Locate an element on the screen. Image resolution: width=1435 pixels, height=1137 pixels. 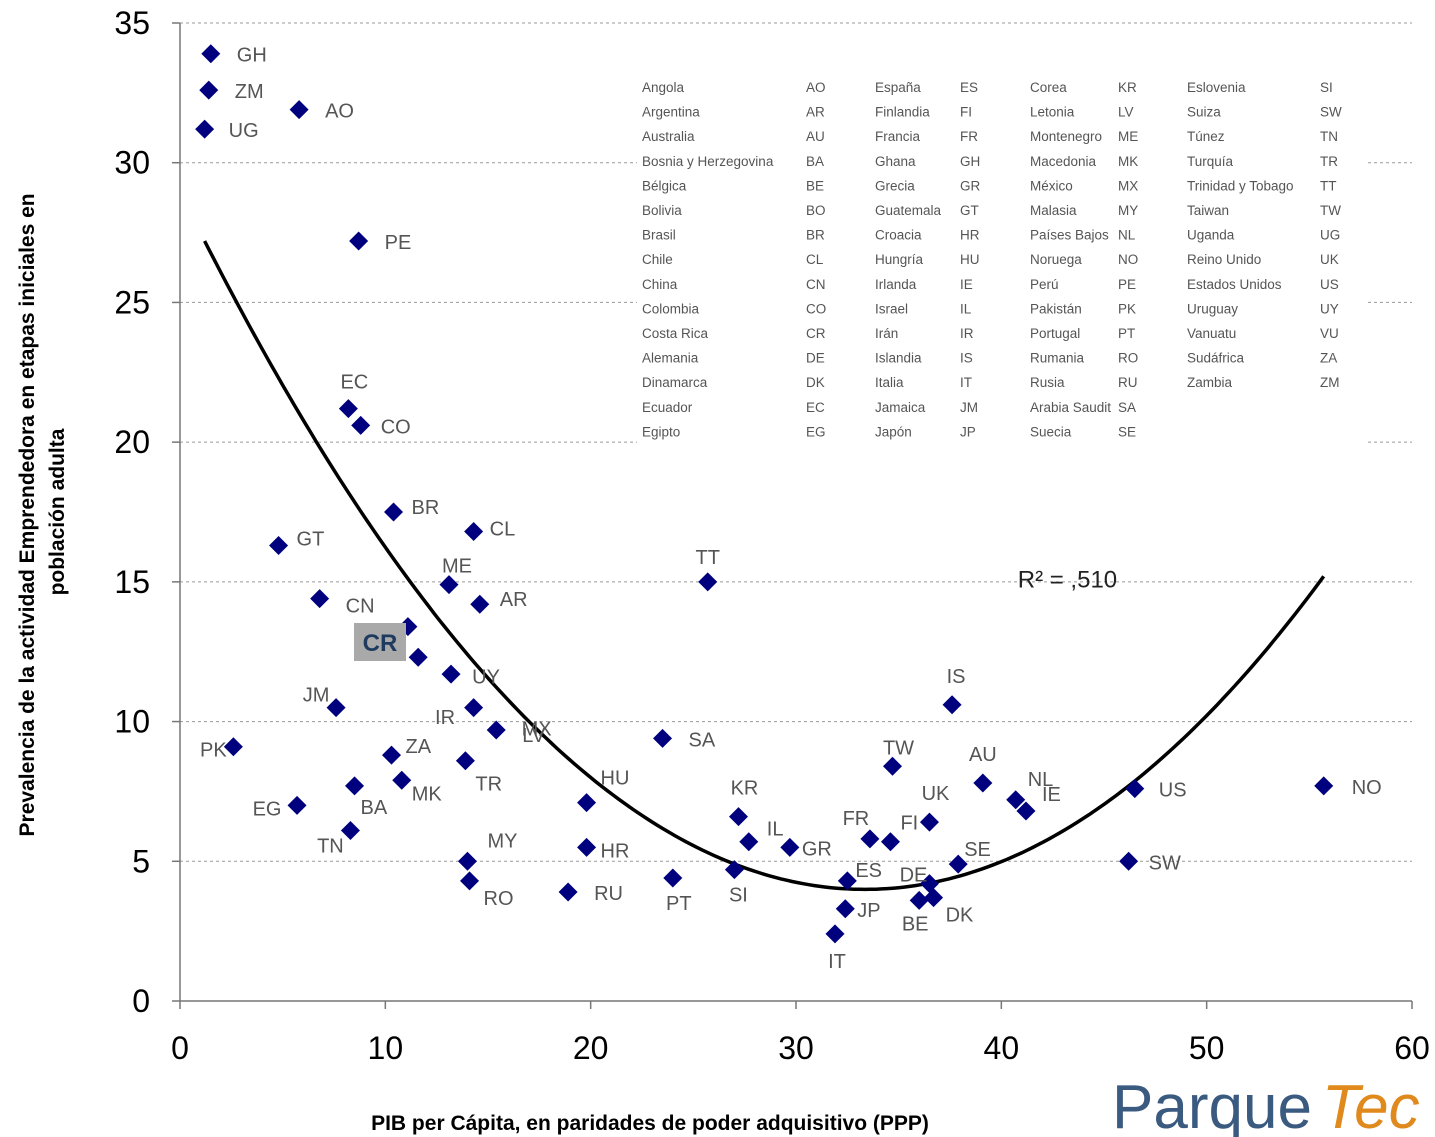
legend-code: BE is located at coordinates (815, 185).